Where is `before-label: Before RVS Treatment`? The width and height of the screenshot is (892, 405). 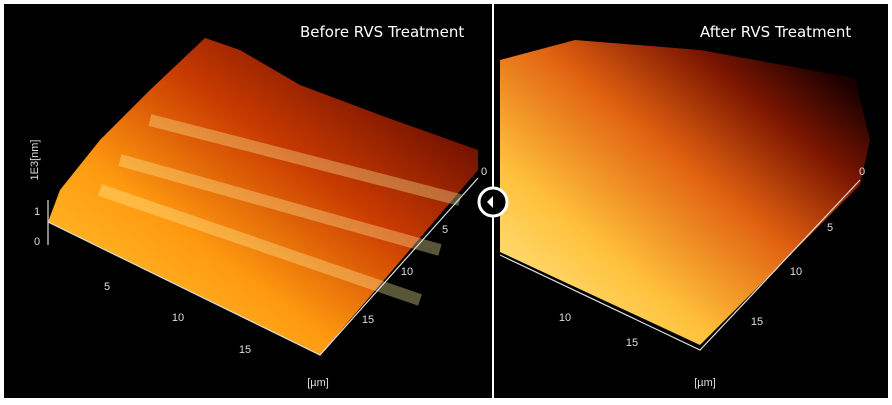
before-label: Before RVS Treatment is located at coordinates (382, 32).